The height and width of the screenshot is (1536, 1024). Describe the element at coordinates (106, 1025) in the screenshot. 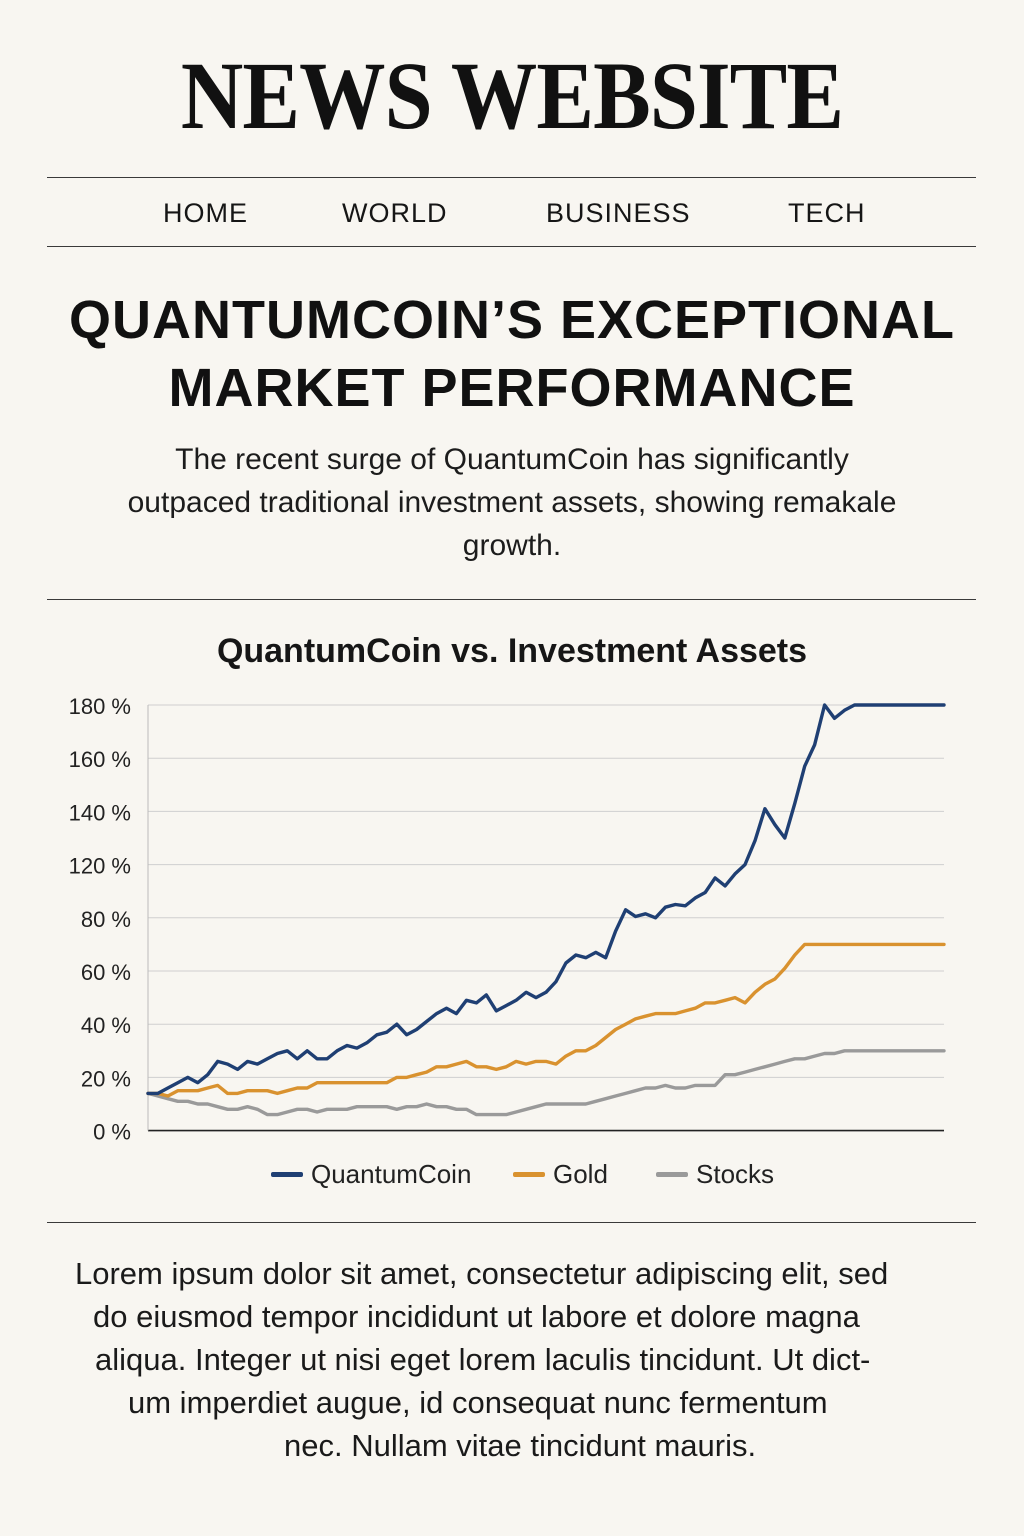

I see `y-tick-label: 40 %` at that location.